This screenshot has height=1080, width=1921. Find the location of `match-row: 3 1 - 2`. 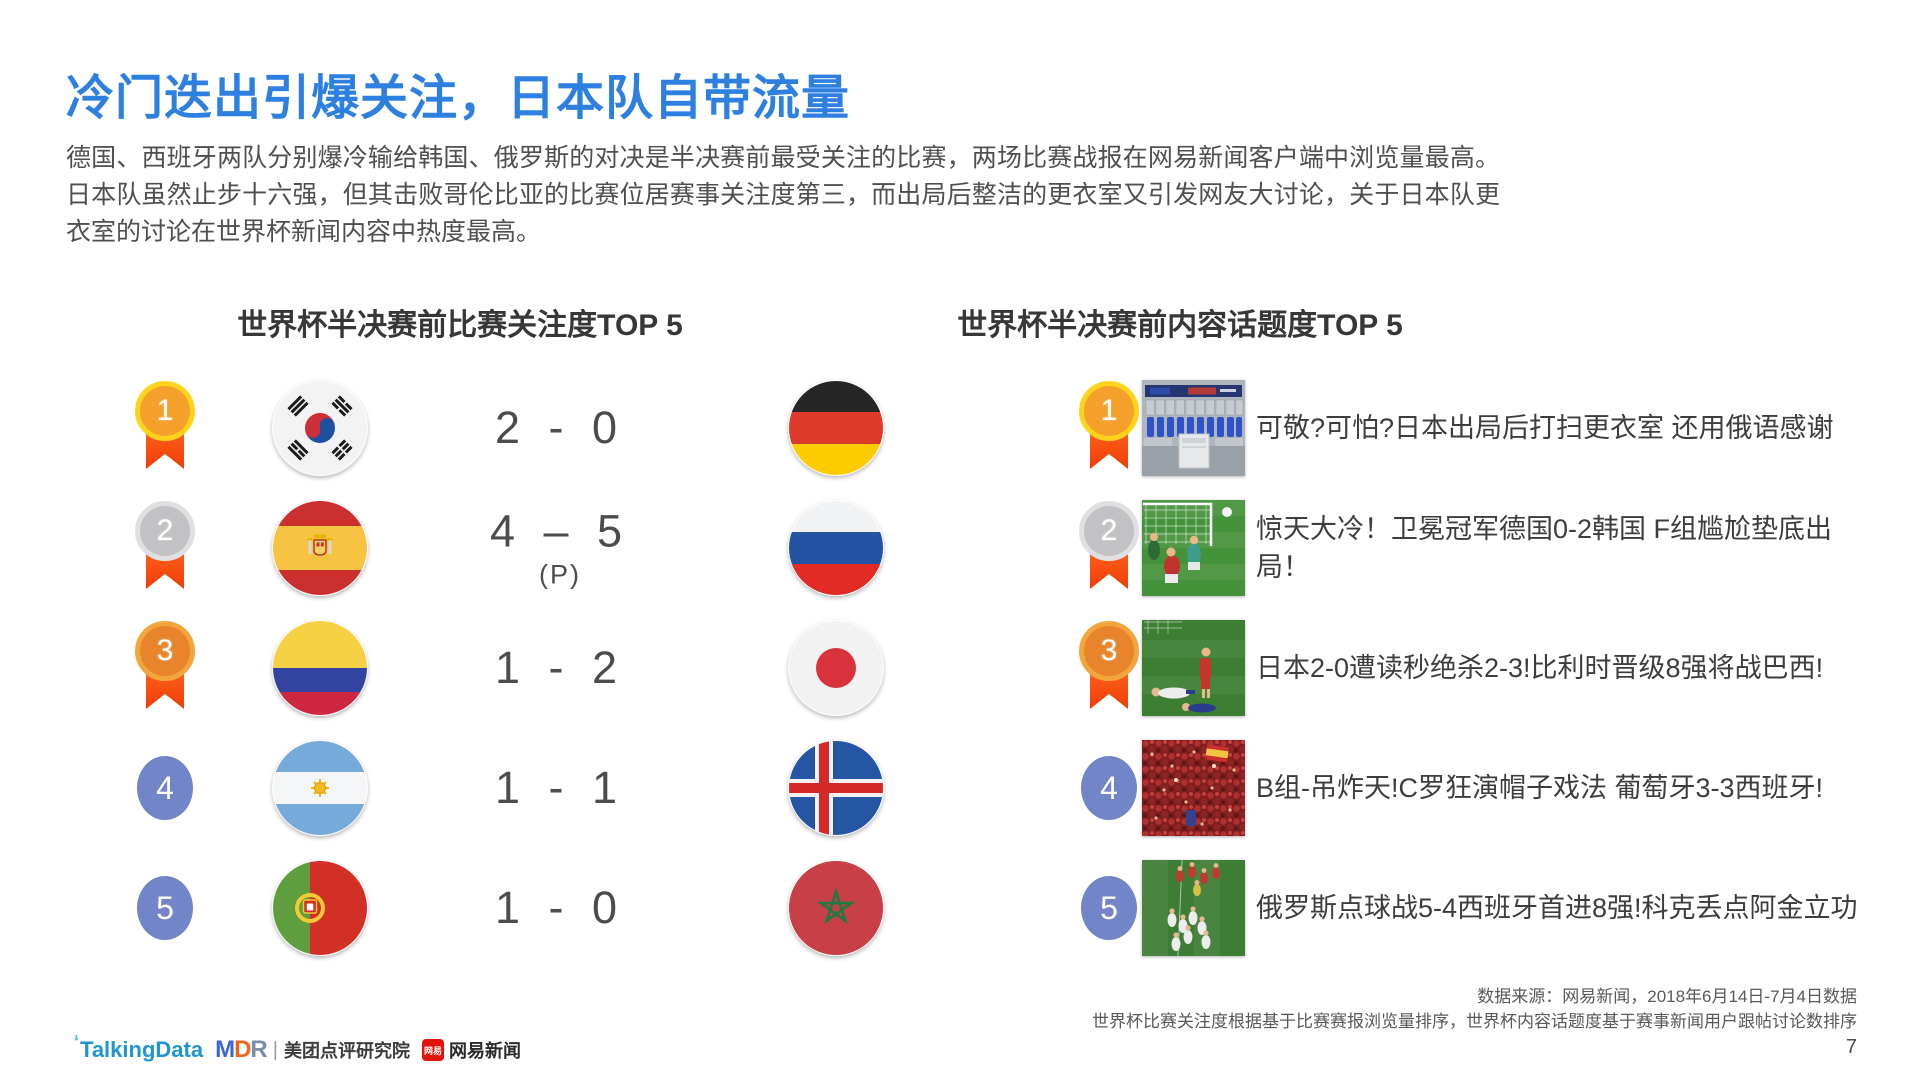

match-row: 3 1 - 2 is located at coordinates (525, 668).